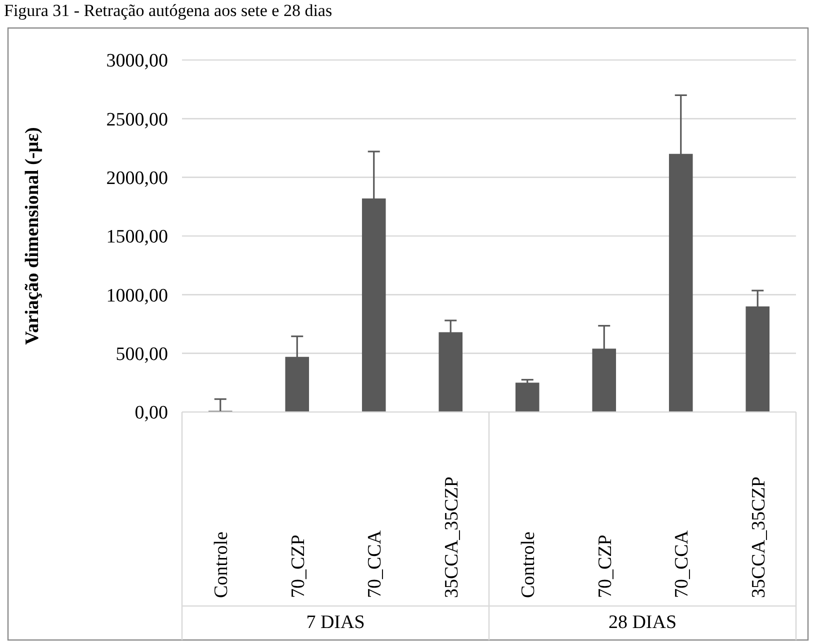  I want to click on chart-title: Figura 31 - Retração autógena aos sete e 28 dias, so click(168, 10).